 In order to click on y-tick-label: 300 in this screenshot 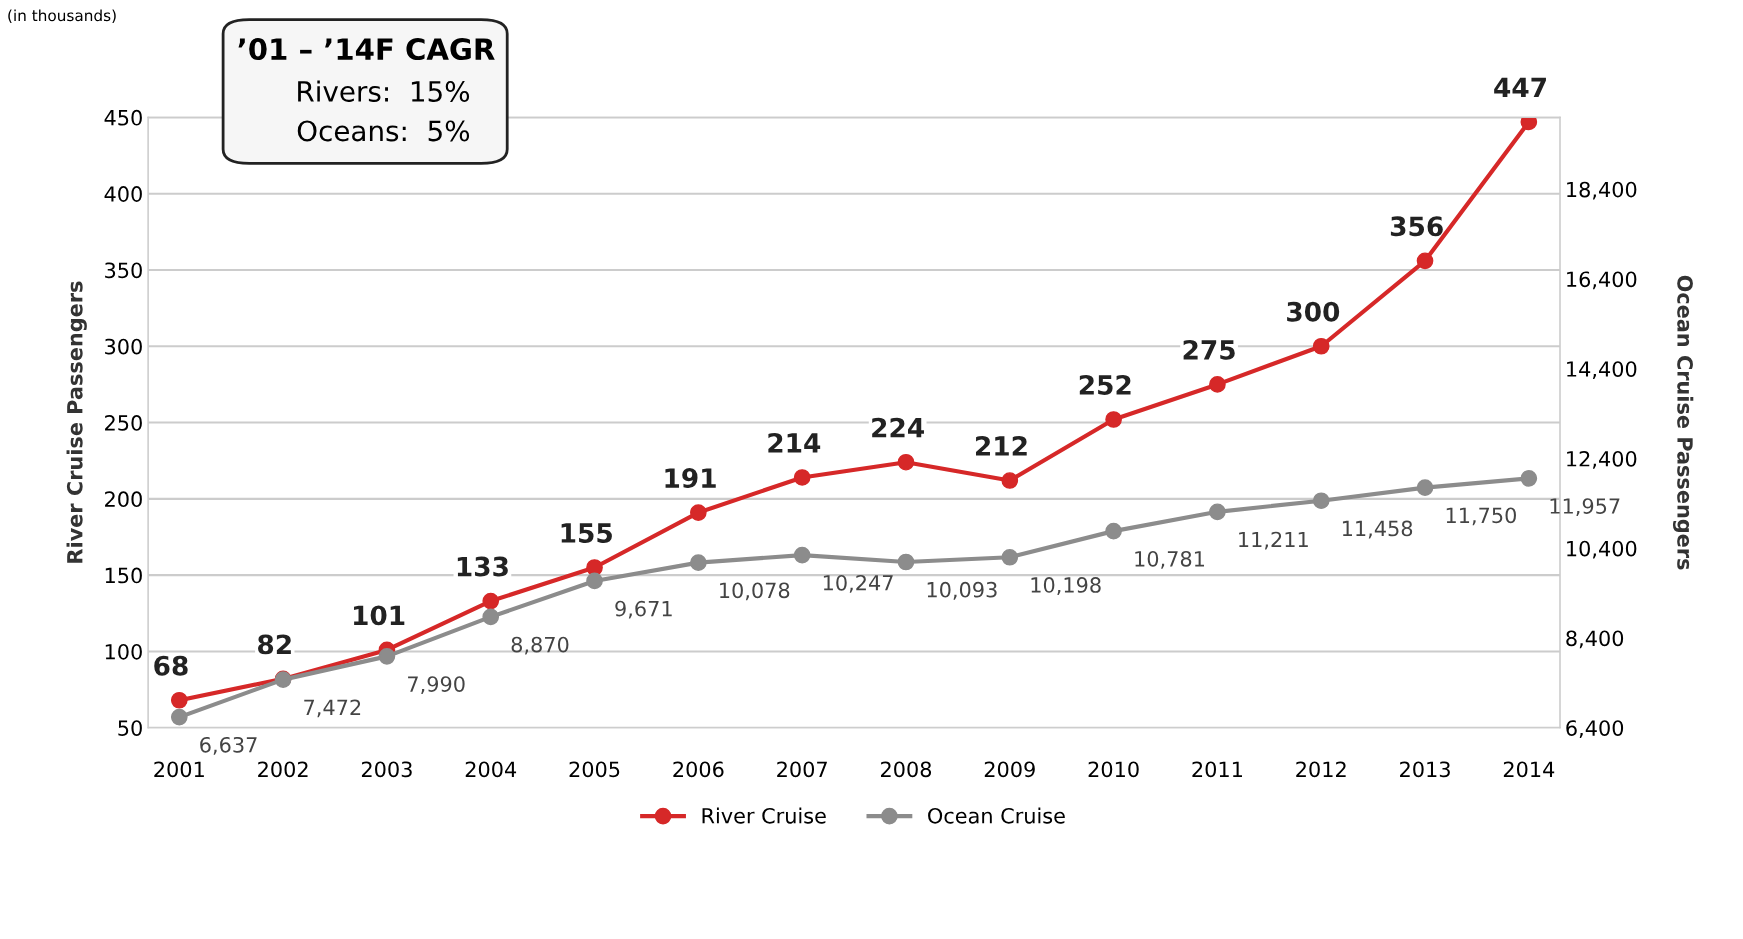, I will do `click(123, 346)`.